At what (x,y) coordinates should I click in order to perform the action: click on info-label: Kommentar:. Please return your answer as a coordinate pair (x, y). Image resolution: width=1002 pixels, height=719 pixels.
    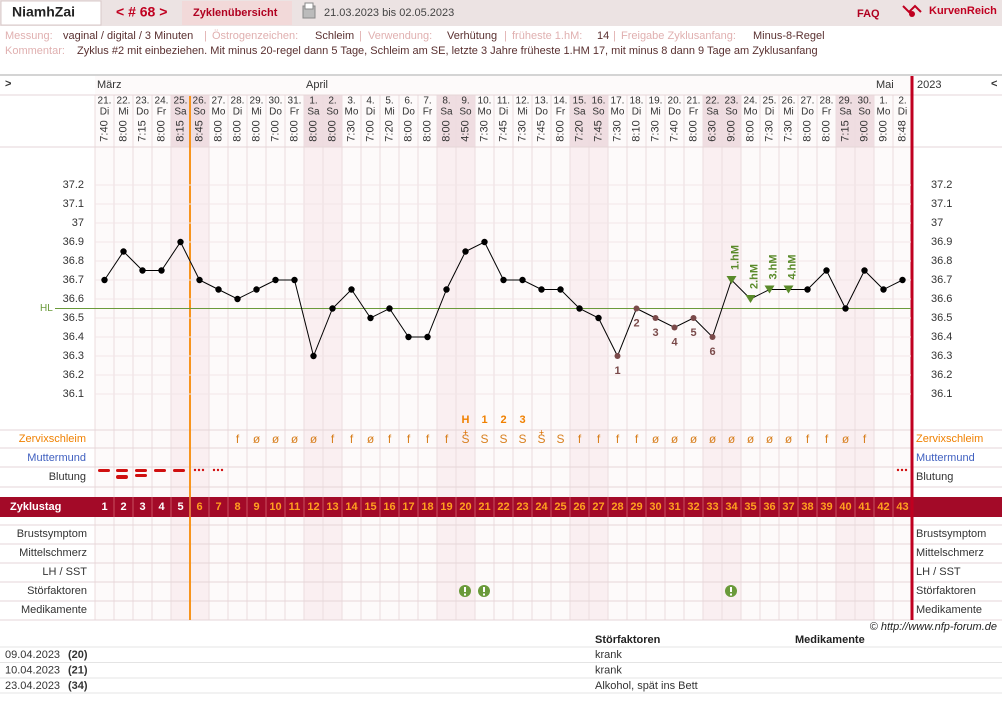
    Looking at the image, I should click on (35, 51).